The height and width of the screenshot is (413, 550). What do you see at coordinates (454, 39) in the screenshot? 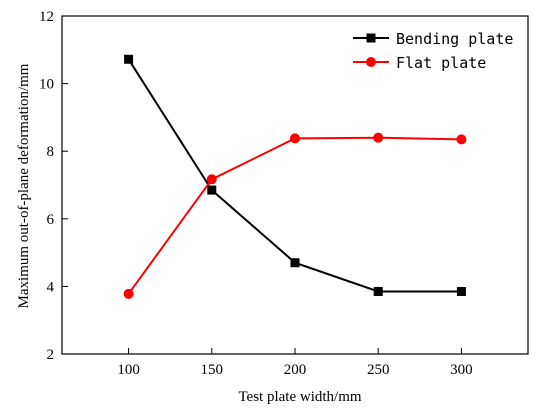
I see `legend-label-bending-plate: Bending plate` at bounding box center [454, 39].